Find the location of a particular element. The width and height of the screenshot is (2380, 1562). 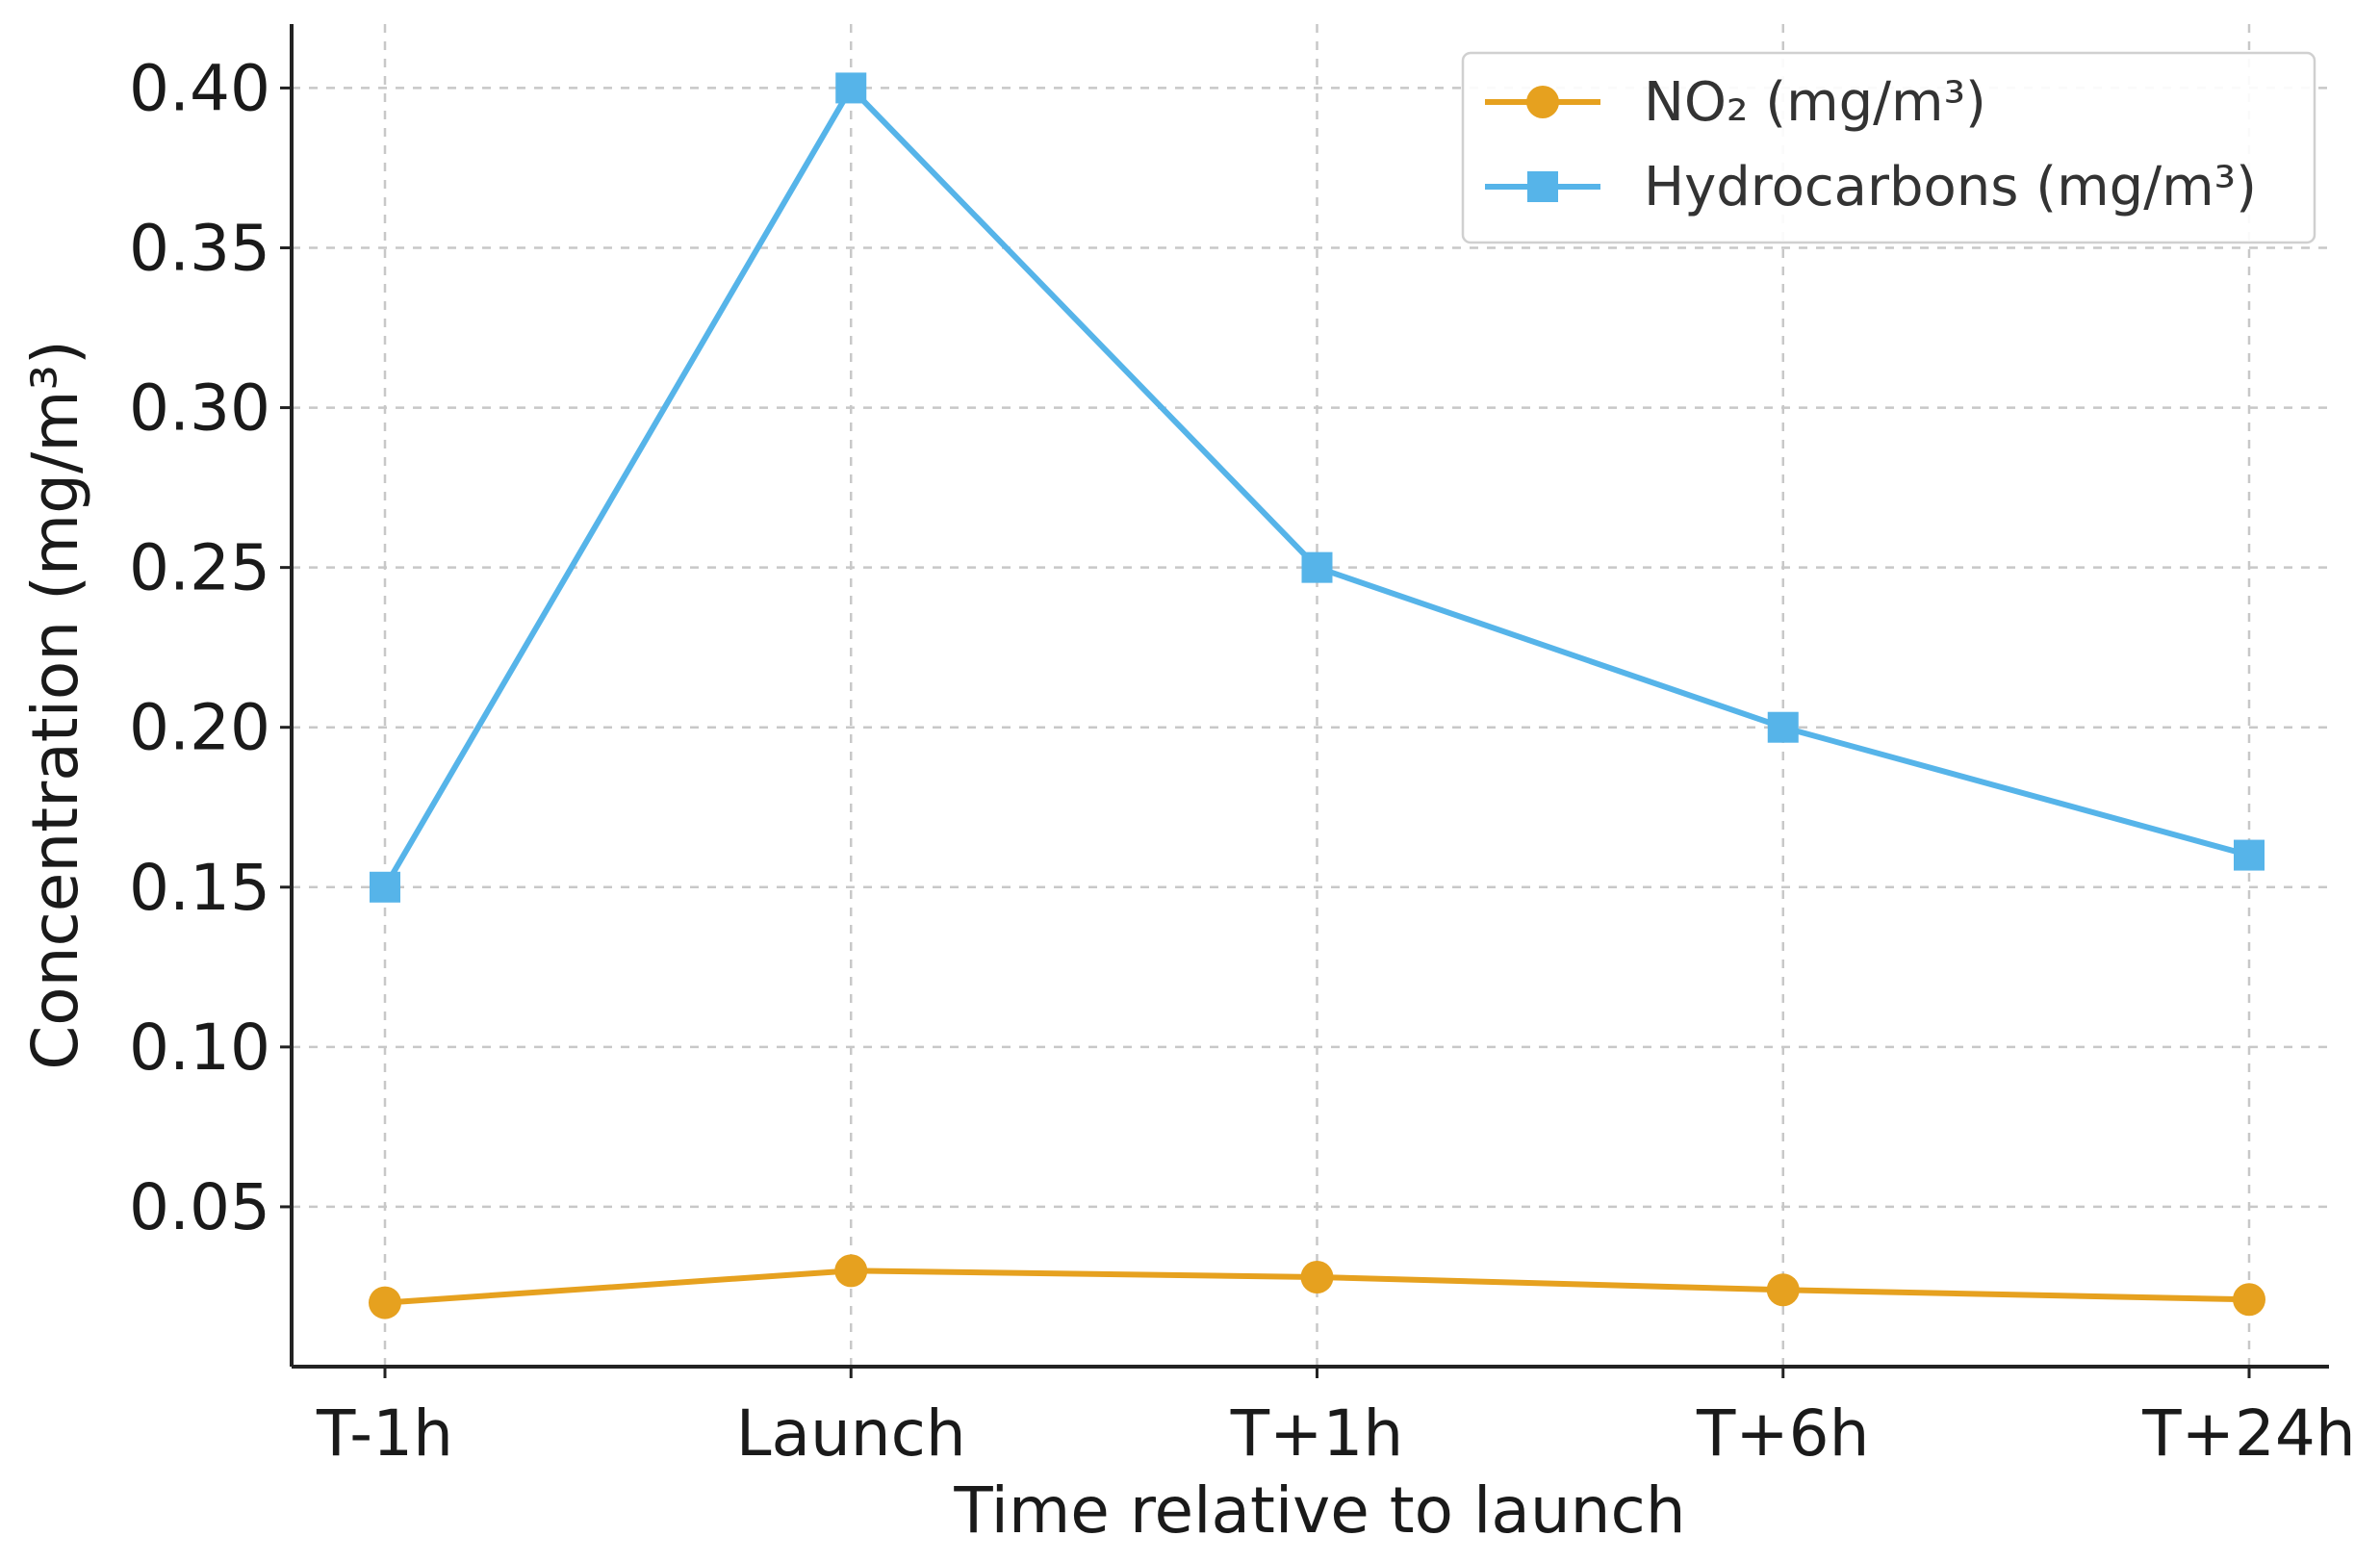

legend-item: Hydrocarbons (mg/m³) is located at coordinates (1871, 187).